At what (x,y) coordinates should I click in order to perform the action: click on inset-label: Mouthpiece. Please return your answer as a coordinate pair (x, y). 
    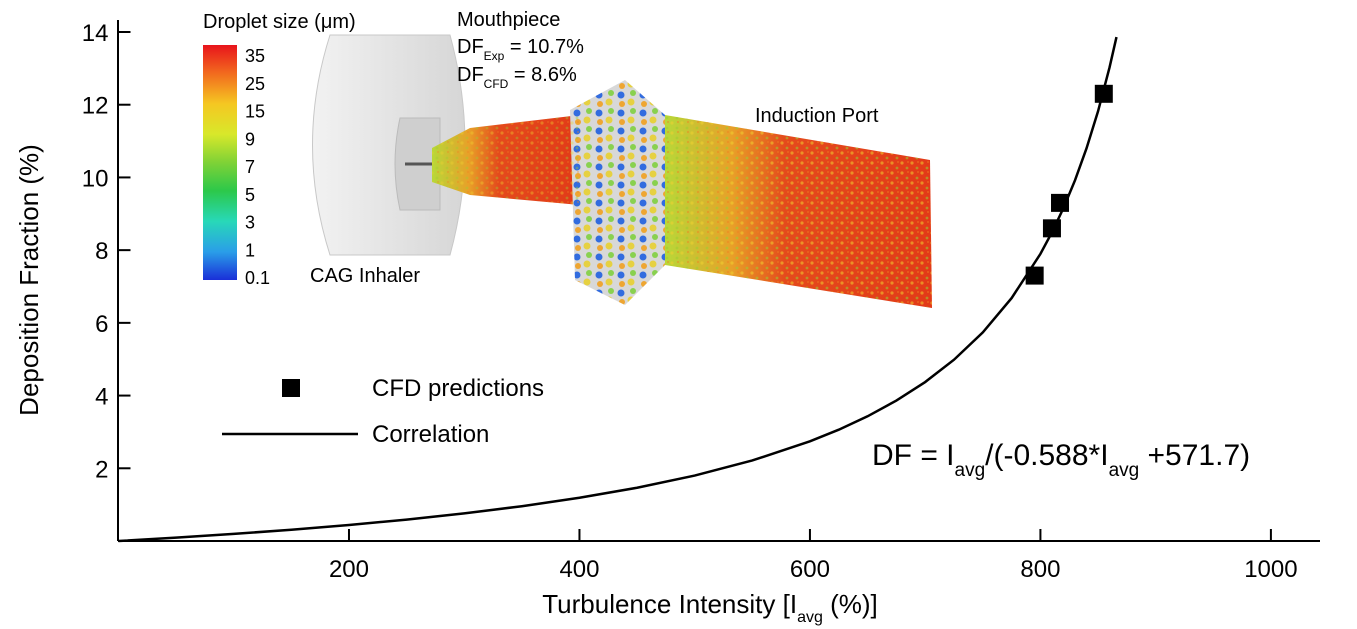
    Looking at the image, I should click on (508, 20).